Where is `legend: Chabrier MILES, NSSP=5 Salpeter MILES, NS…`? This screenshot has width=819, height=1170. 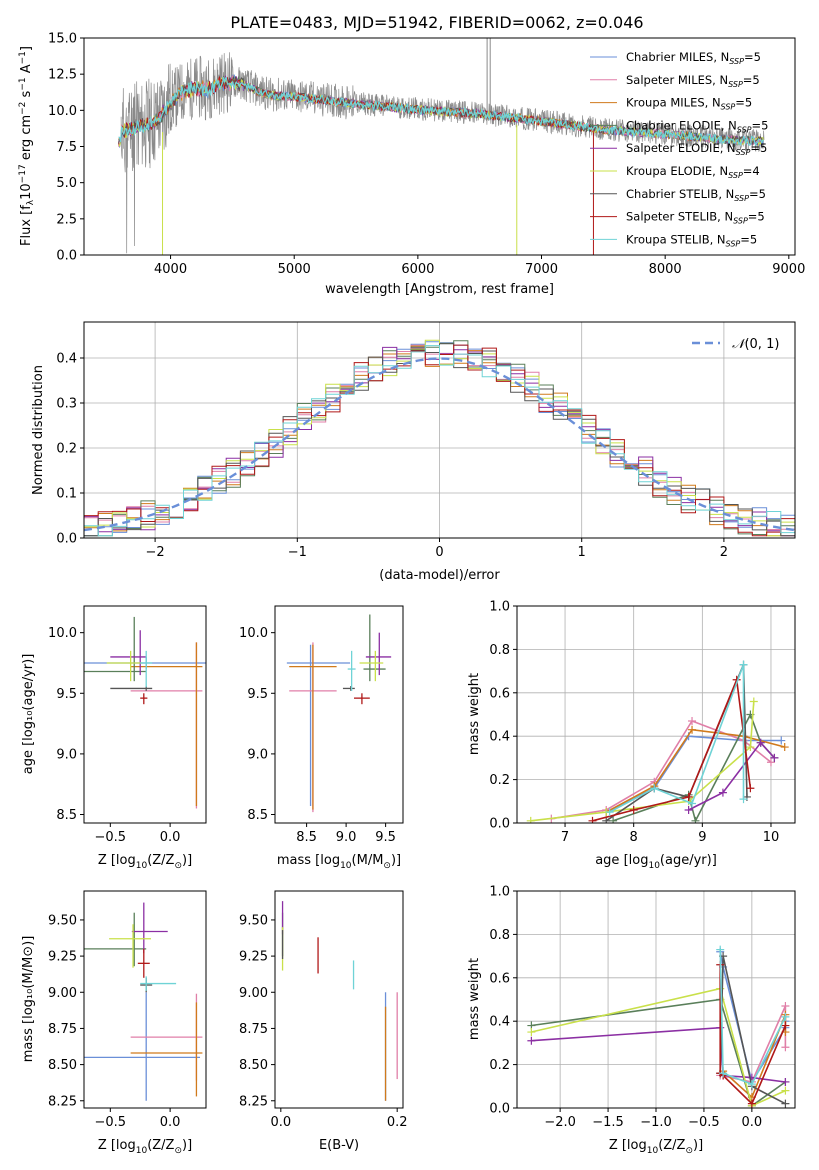 legend: Chabrier MILES, NSSP=5 Salpeter MILES, NS… is located at coordinates (679, 149).